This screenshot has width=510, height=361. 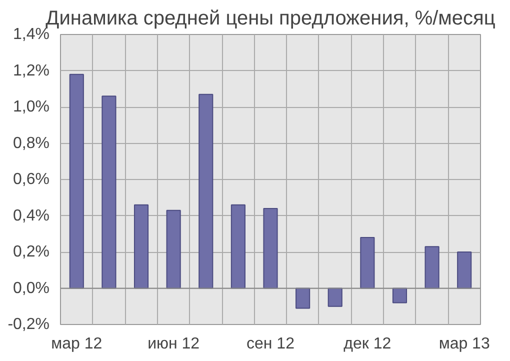 I want to click on x-tick-label: мар 13, so click(x=464, y=344).